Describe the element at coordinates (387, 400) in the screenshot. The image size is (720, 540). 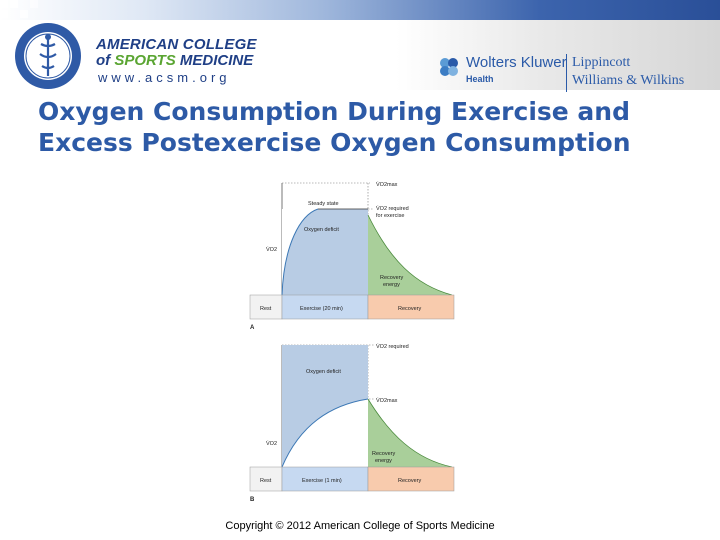
I see `panel-b-vo2max-label: V̇O2max` at that location.